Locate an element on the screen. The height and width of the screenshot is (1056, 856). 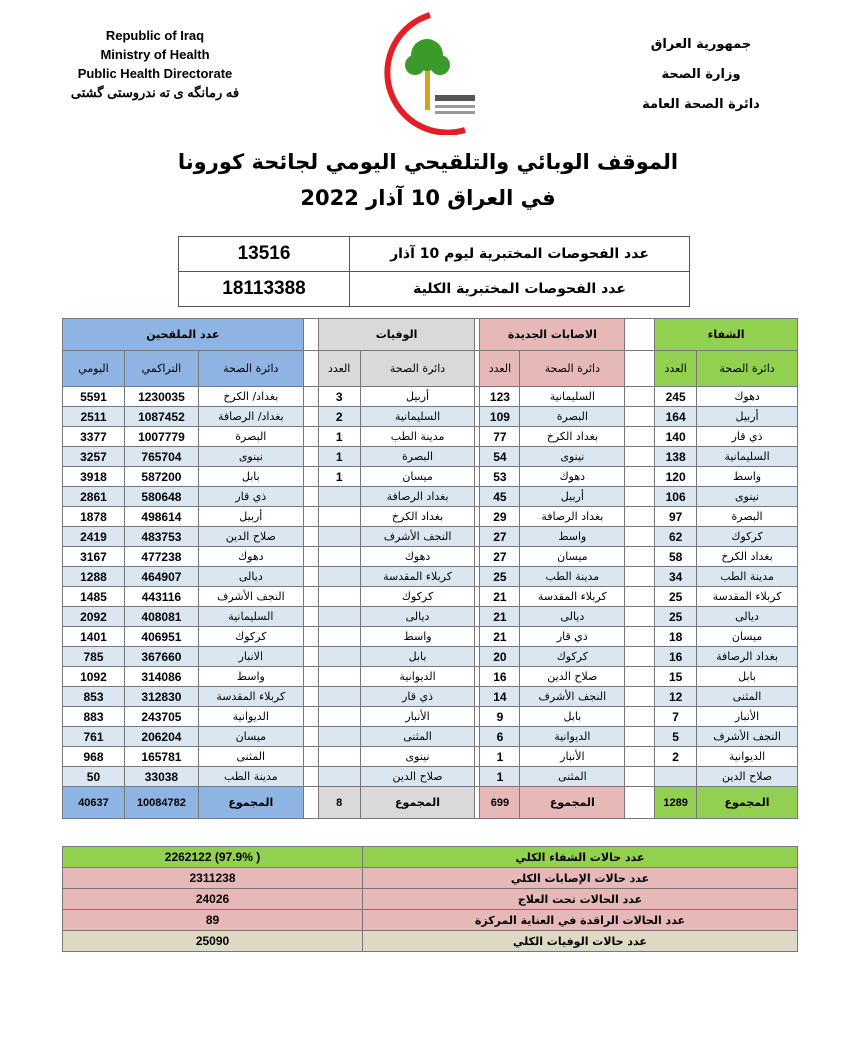
deaths-dept: السليمانية is located at coordinates (417, 416).